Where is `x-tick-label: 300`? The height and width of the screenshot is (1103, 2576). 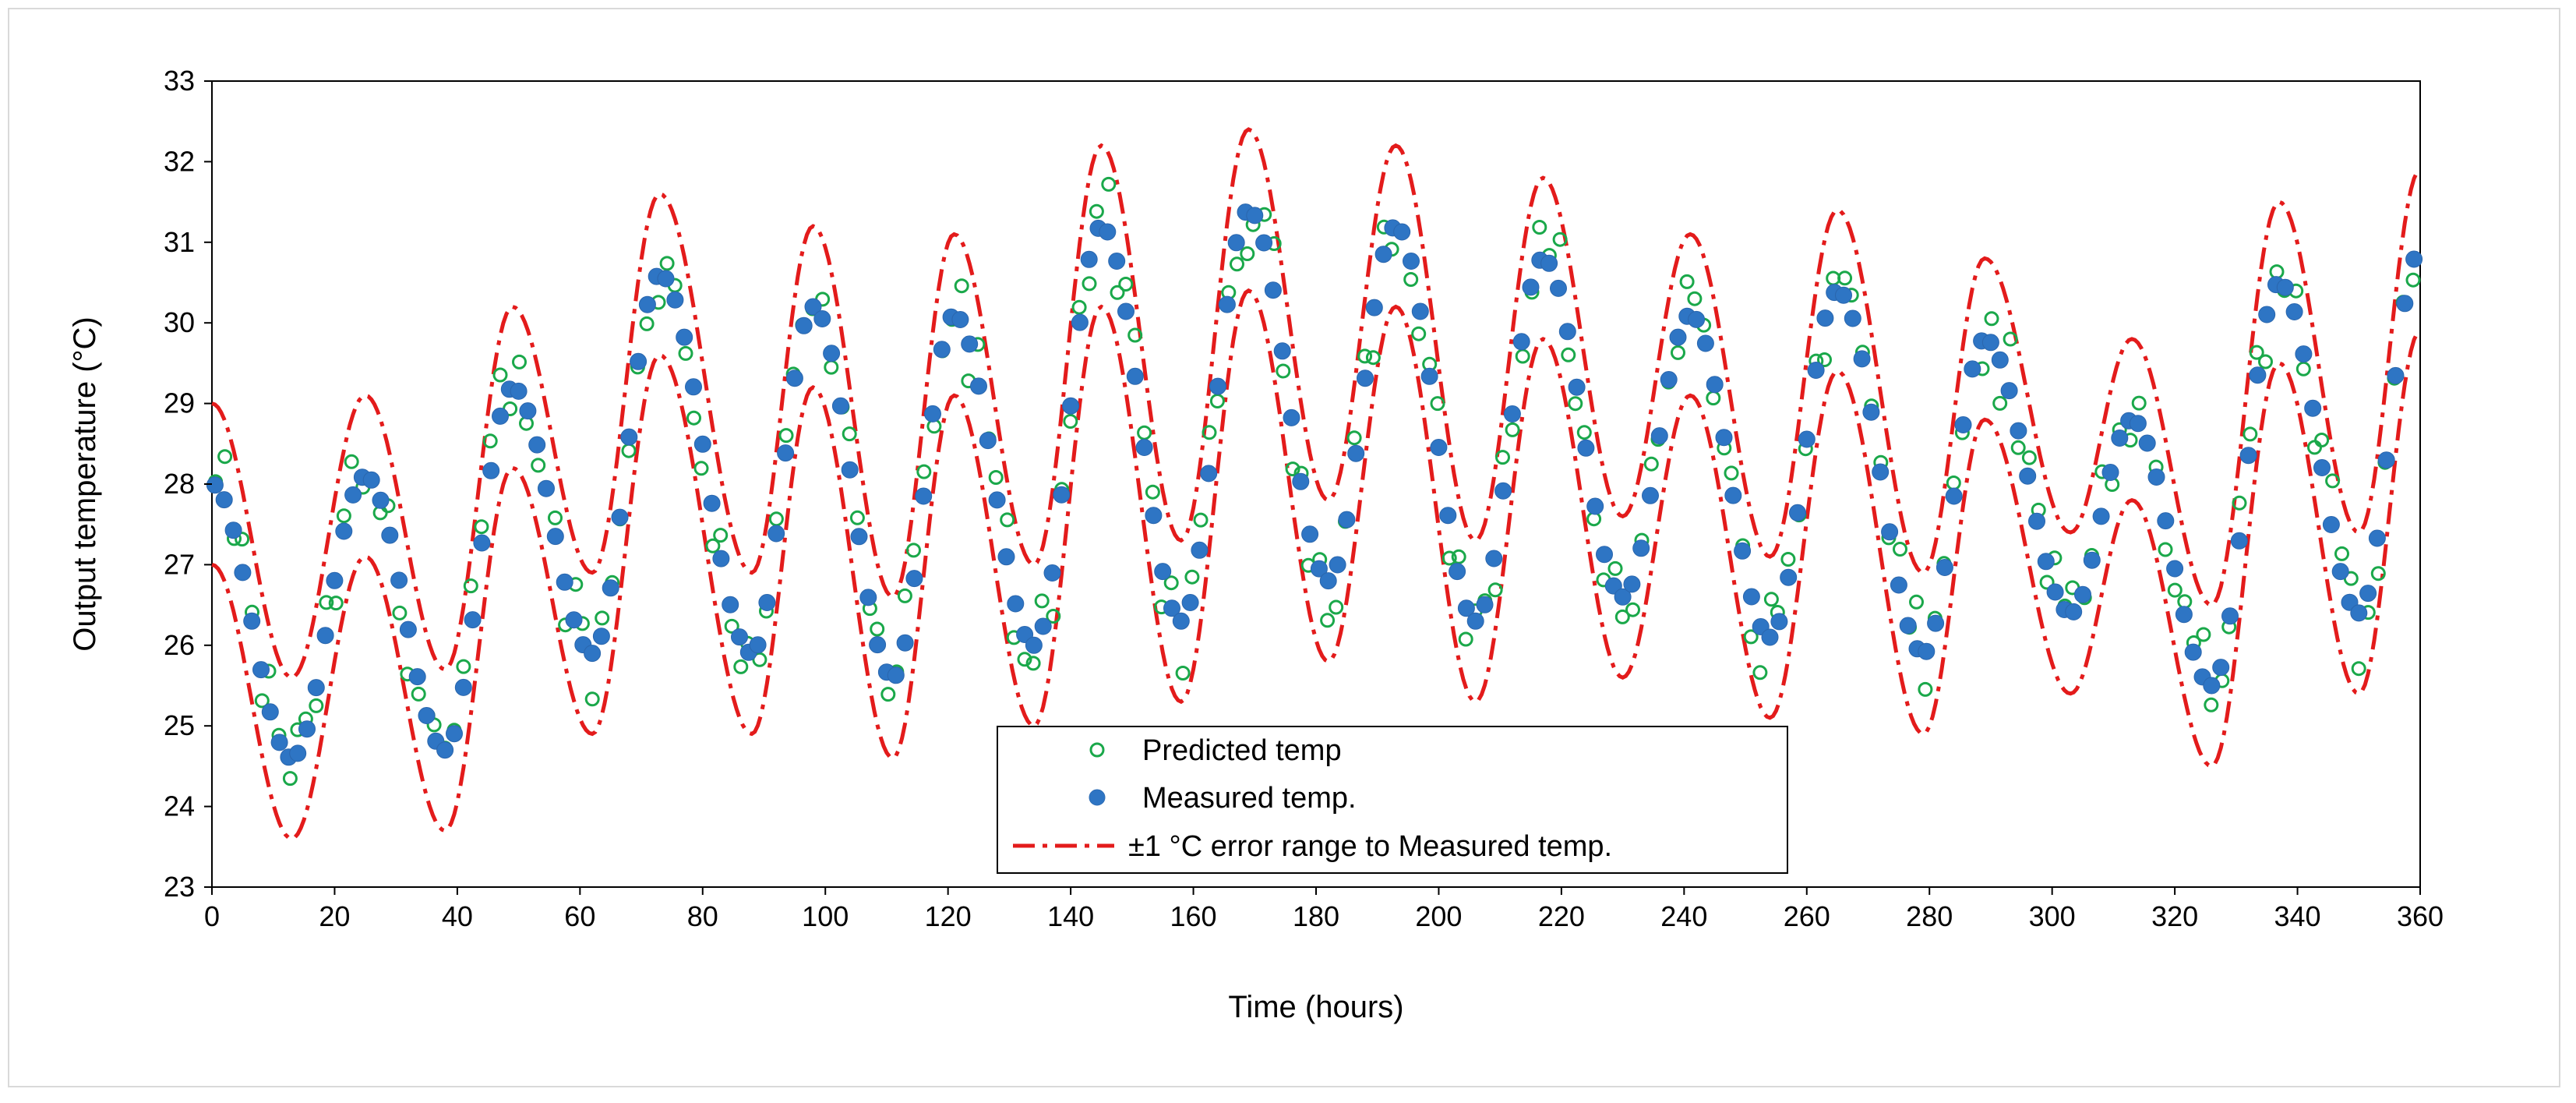 x-tick-label: 300 is located at coordinates (2052, 916).